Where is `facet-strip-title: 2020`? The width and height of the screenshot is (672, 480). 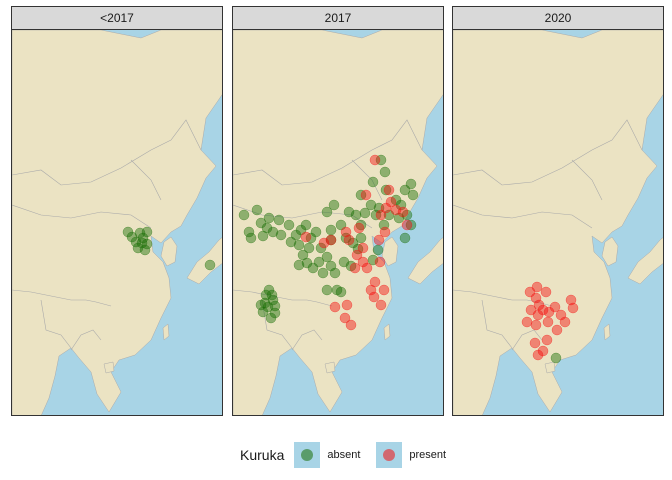
facet-strip-title: 2020 is located at coordinates (558, 18).